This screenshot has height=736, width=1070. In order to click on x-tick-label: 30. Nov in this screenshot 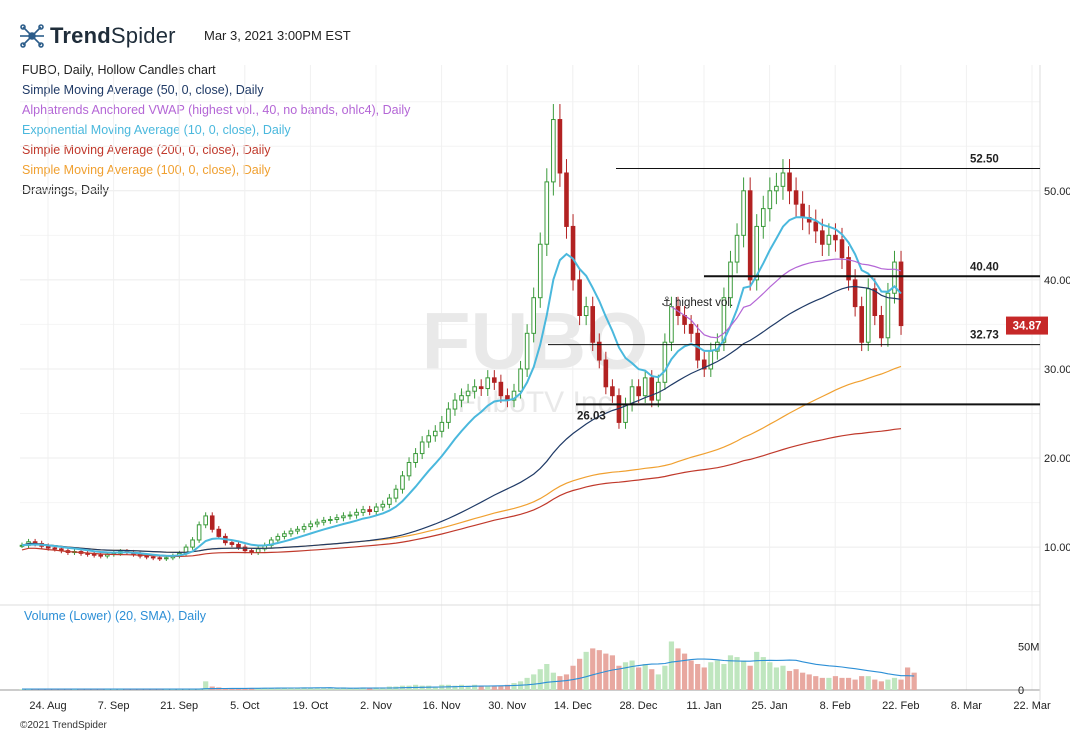, I will do `click(507, 706)`.